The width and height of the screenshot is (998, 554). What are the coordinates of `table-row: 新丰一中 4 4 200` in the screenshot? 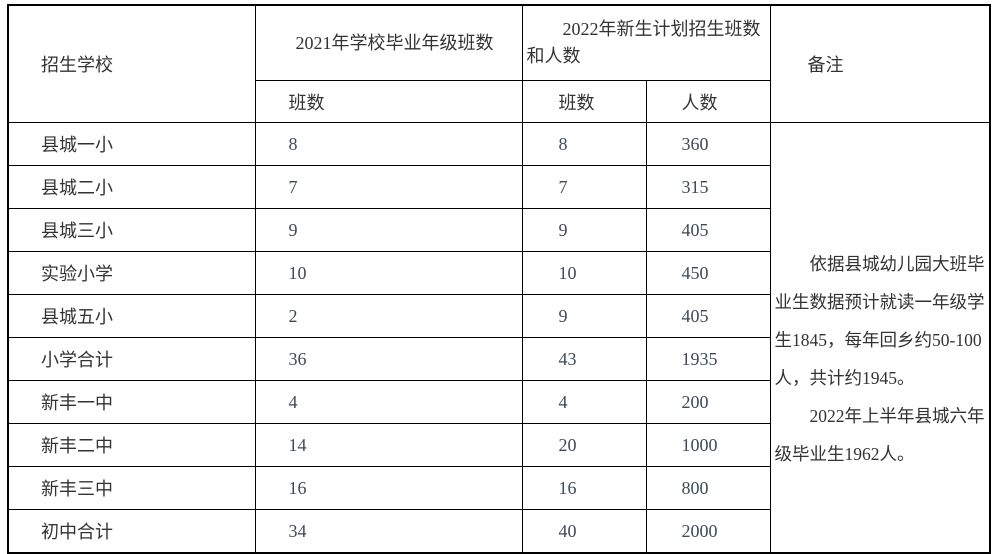 It's located at (498, 402).